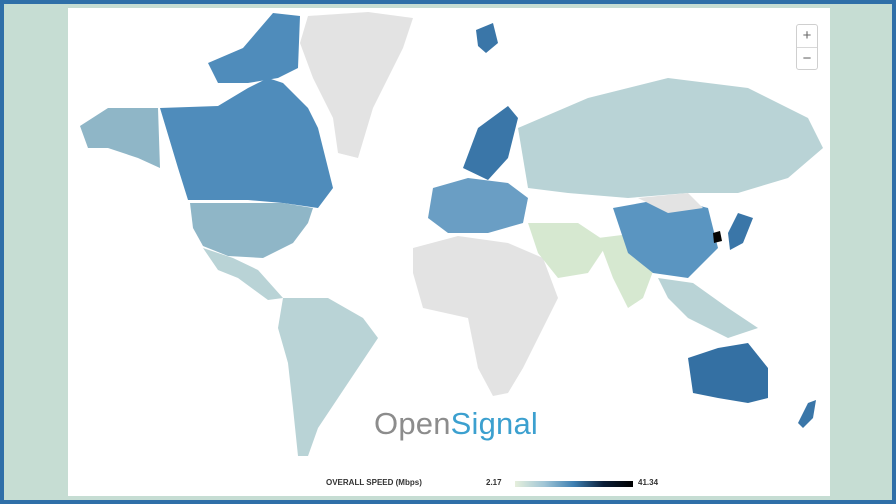  What do you see at coordinates (254, 48) in the screenshot?
I see `region-arctic-islands` at bounding box center [254, 48].